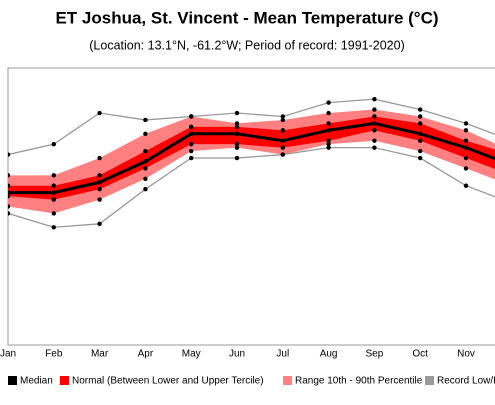 This screenshot has width=495, height=405. I want to click on x-tick-label: Apr, so click(146, 354).